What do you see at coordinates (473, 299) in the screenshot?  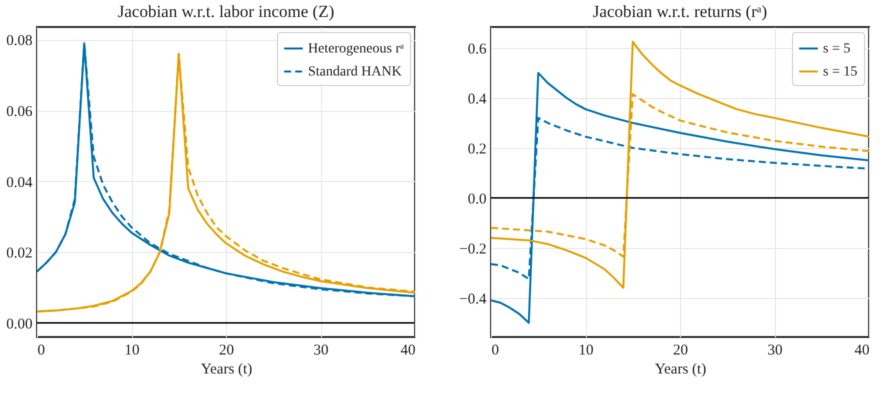 I see `y-tick-label: −0.4` at bounding box center [473, 299].